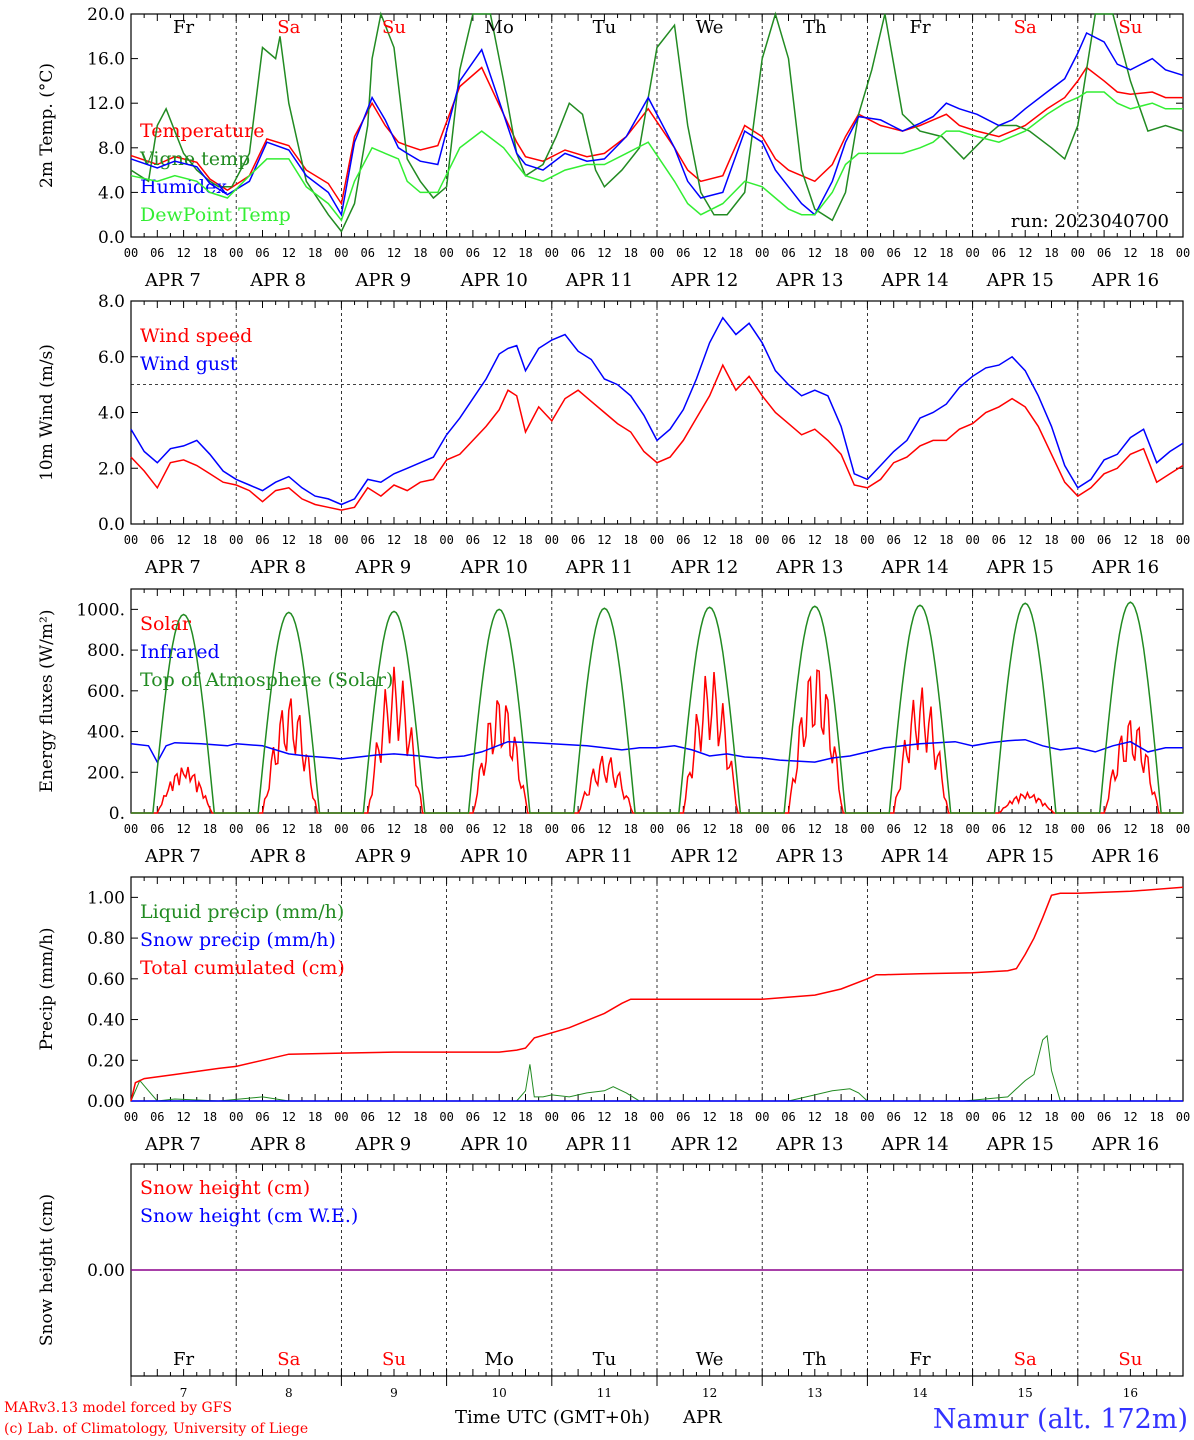  What do you see at coordinates (242, 912) in the screenshot?
I see `legend-entry: Liquid precip (mm/h)` at bounding box center [242, 912].